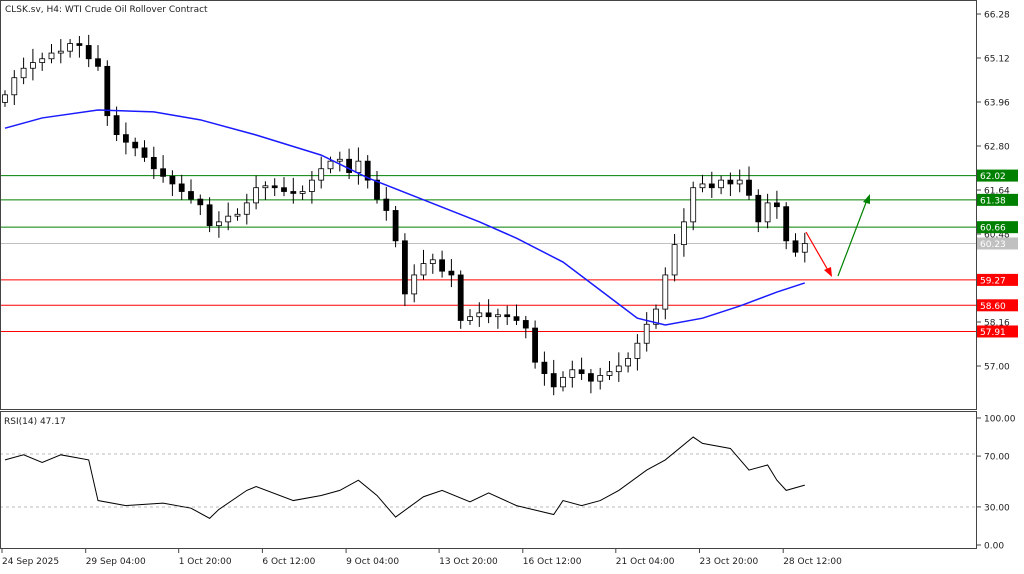 The width and height of the screenshot is (1024, 574). I want to click on rsi-axis: 100.00 70.00 30.00 0.00, so click(996, 483).